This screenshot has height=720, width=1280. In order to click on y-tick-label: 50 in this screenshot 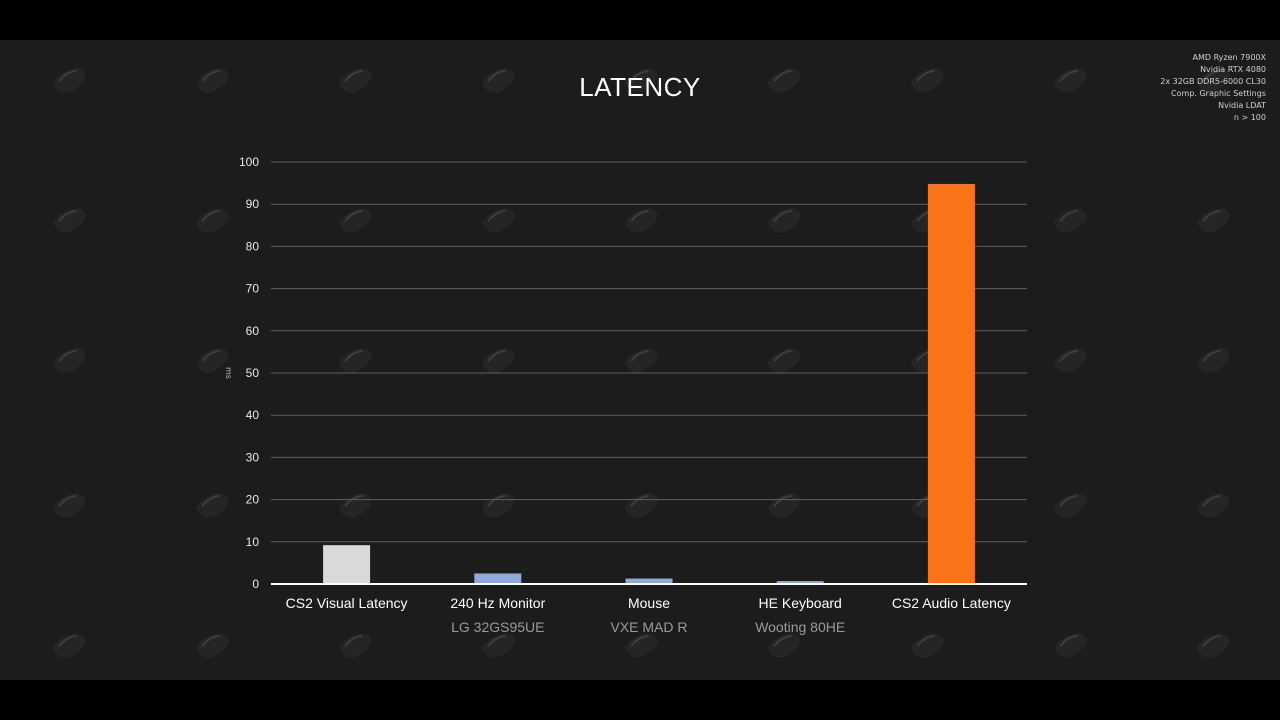, I will do `click(253, 373)`.